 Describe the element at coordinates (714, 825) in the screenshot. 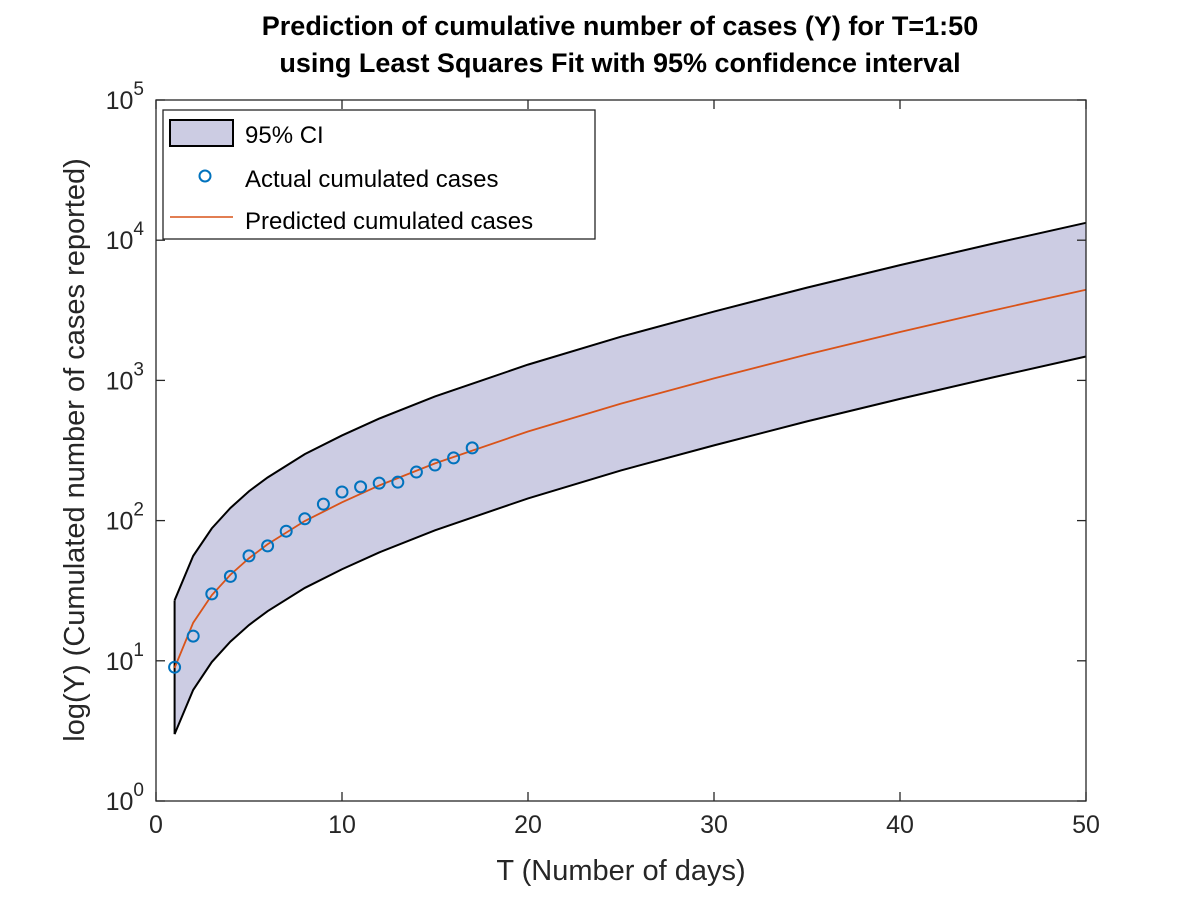

I see `x-tick-label: 30` at that location.